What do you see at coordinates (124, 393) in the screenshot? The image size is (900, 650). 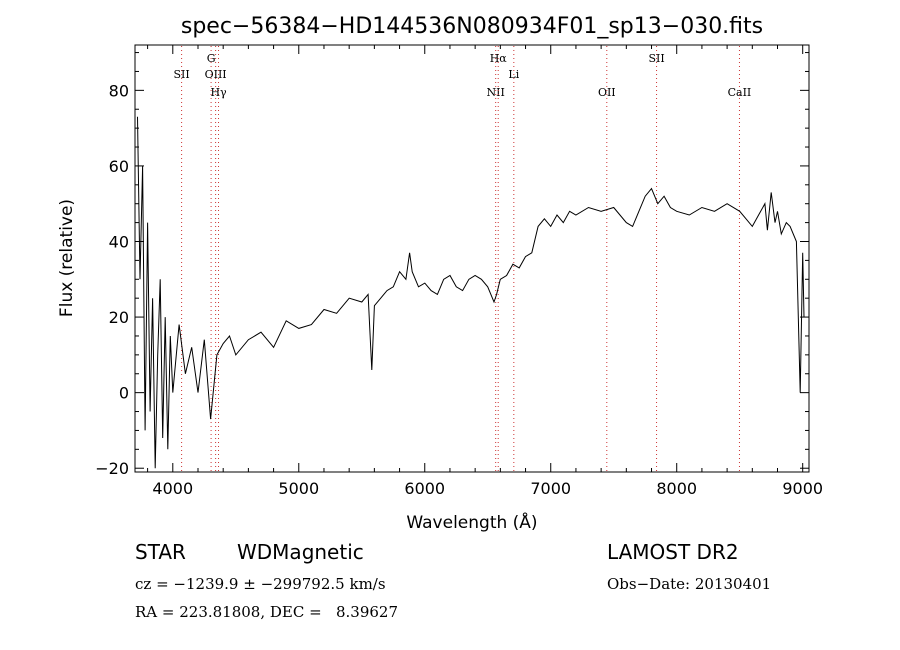 I see `y-tick-label: 0` at bounding box center [124, 393].